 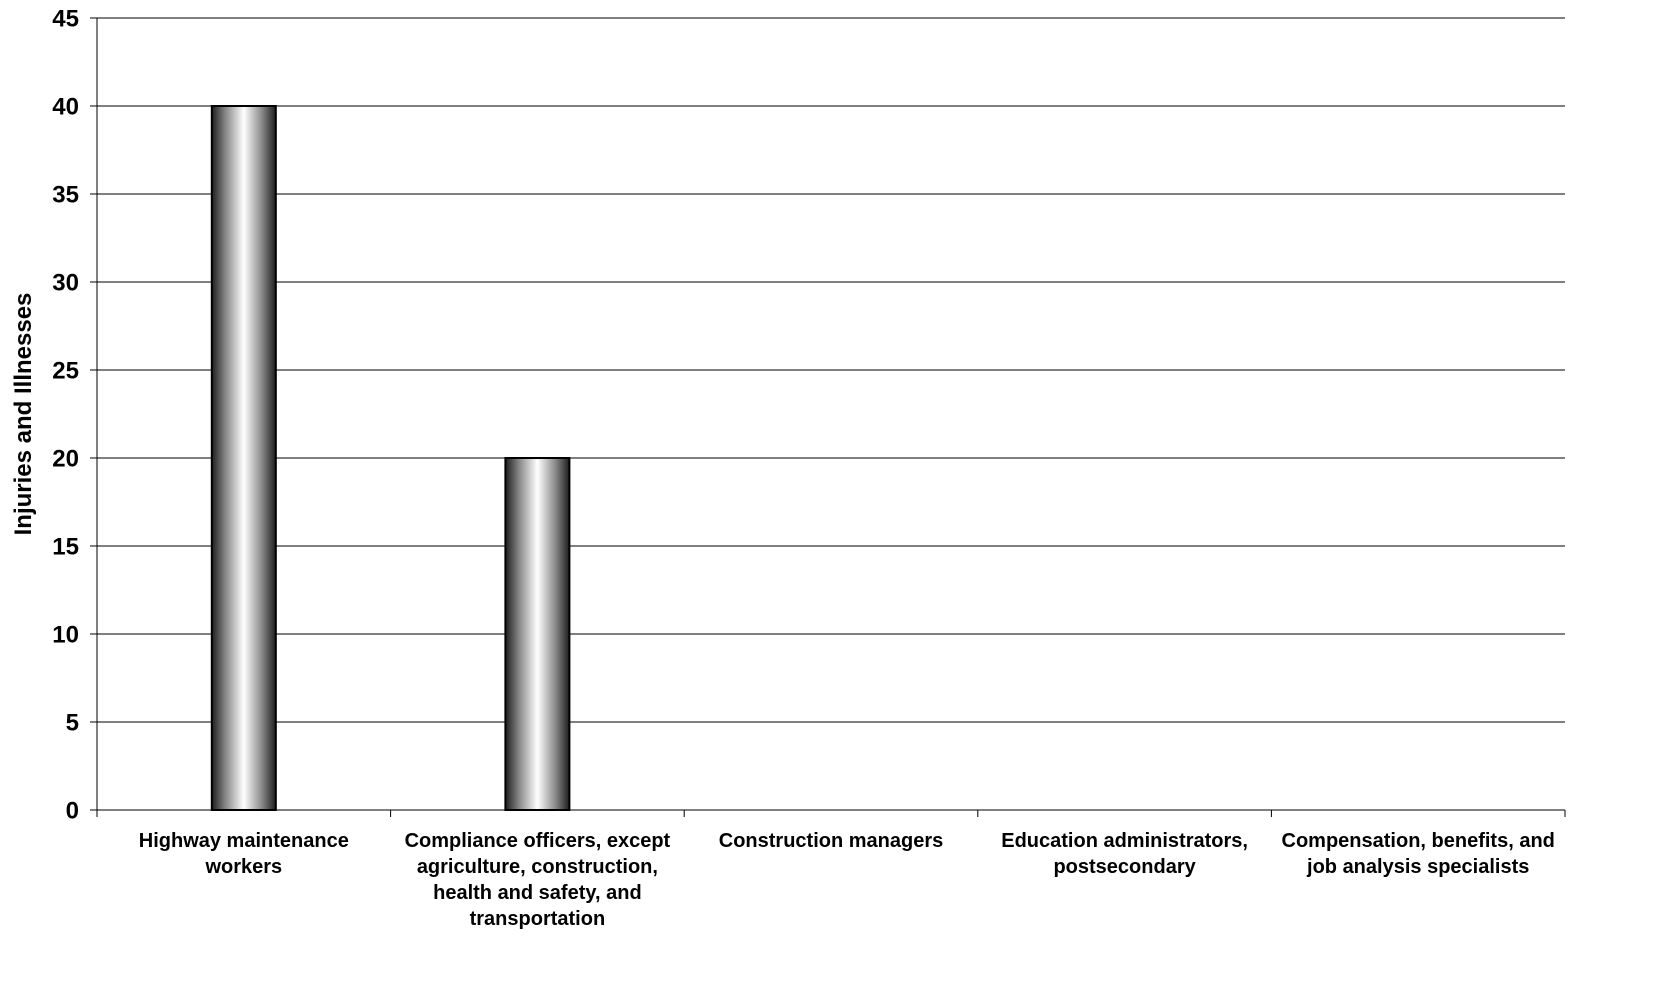 What do you see at coordinates (65, 107) in the screenshot?
I see `y-tick-label: 40` at bounding box center [65, 107].